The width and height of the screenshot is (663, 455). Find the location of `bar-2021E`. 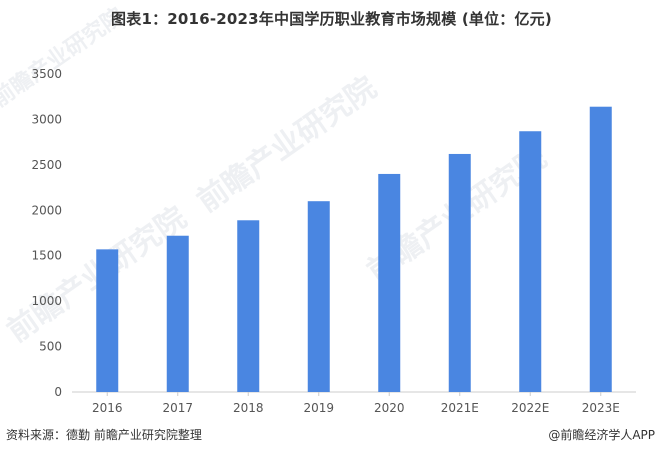

bar-2021E is located at coordinates (459, 272).